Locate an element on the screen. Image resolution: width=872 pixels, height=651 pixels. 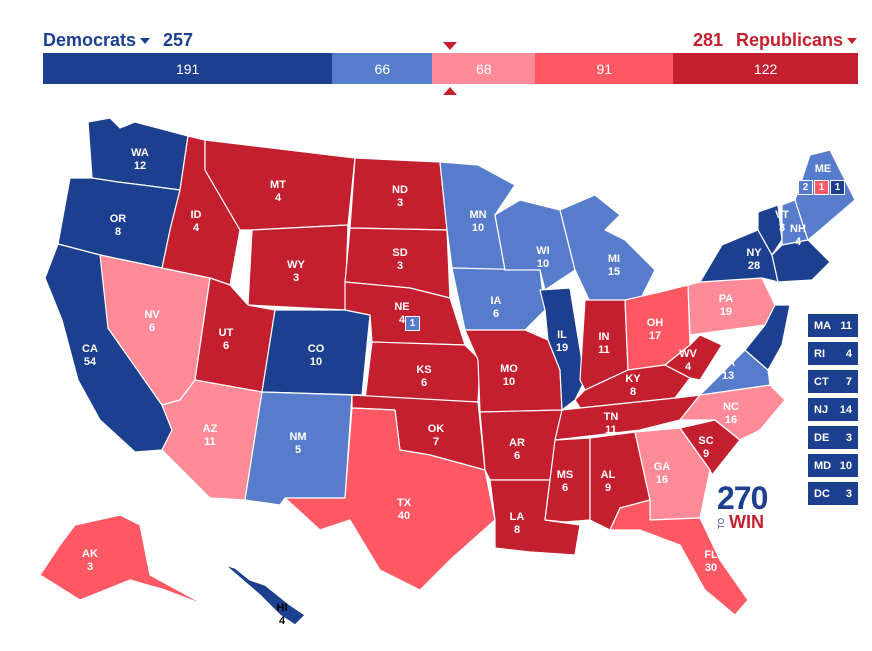
state-label-wy: WY 3 is located at coordinates (296, 271).